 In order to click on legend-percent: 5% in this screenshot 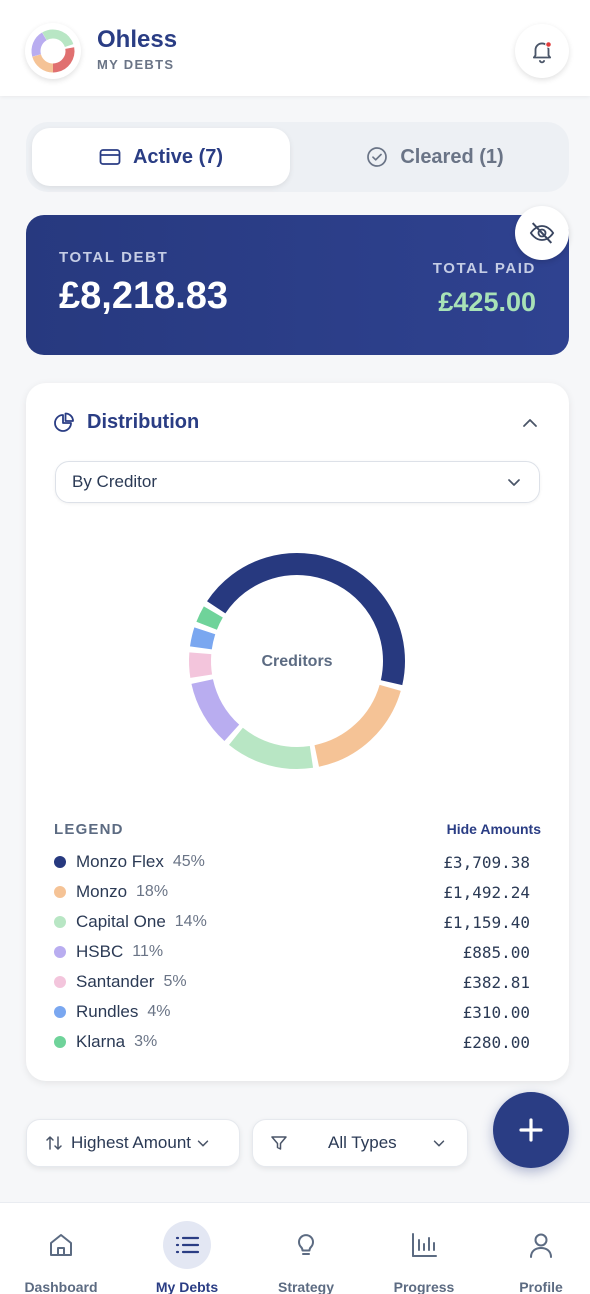, I will do `click(175, 981)`.